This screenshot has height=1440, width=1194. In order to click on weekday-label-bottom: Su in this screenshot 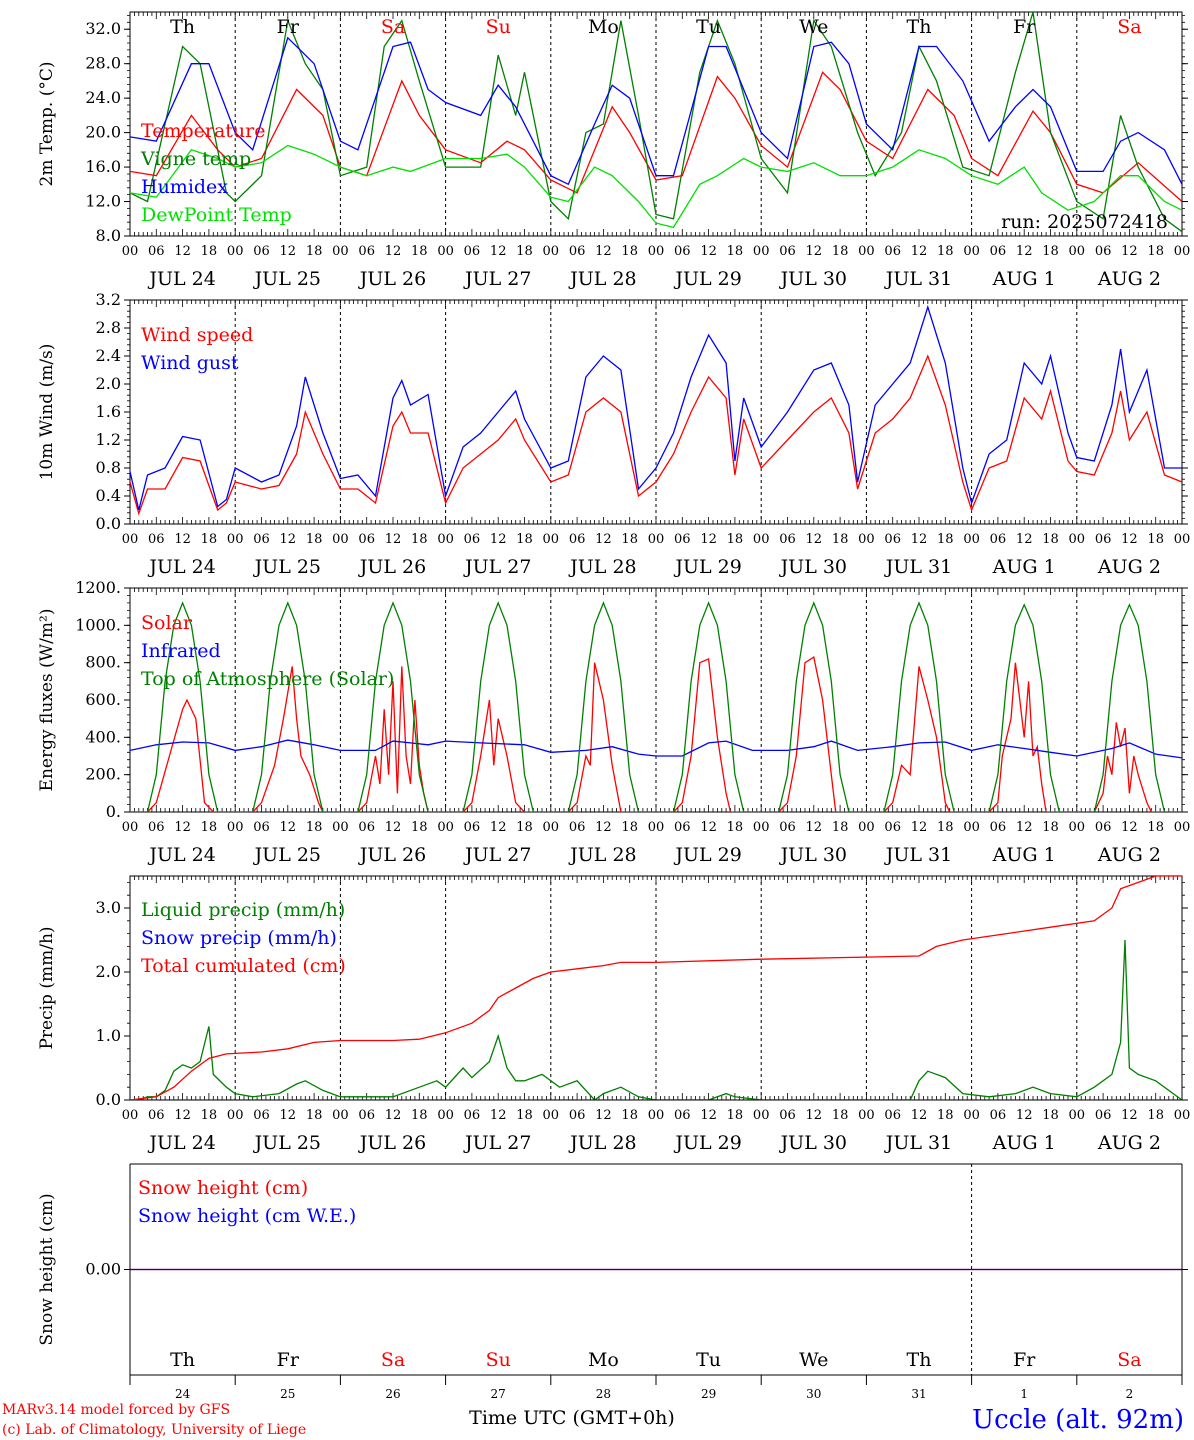, I will do `click(498, 1360)`.